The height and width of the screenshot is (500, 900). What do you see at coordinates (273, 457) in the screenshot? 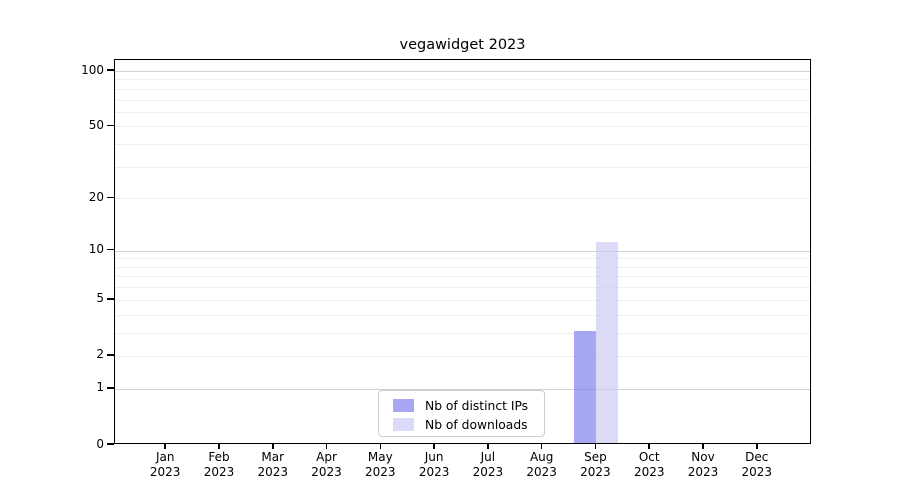
I see `x-tick-month: Mar` at bounding box center [273, 457].